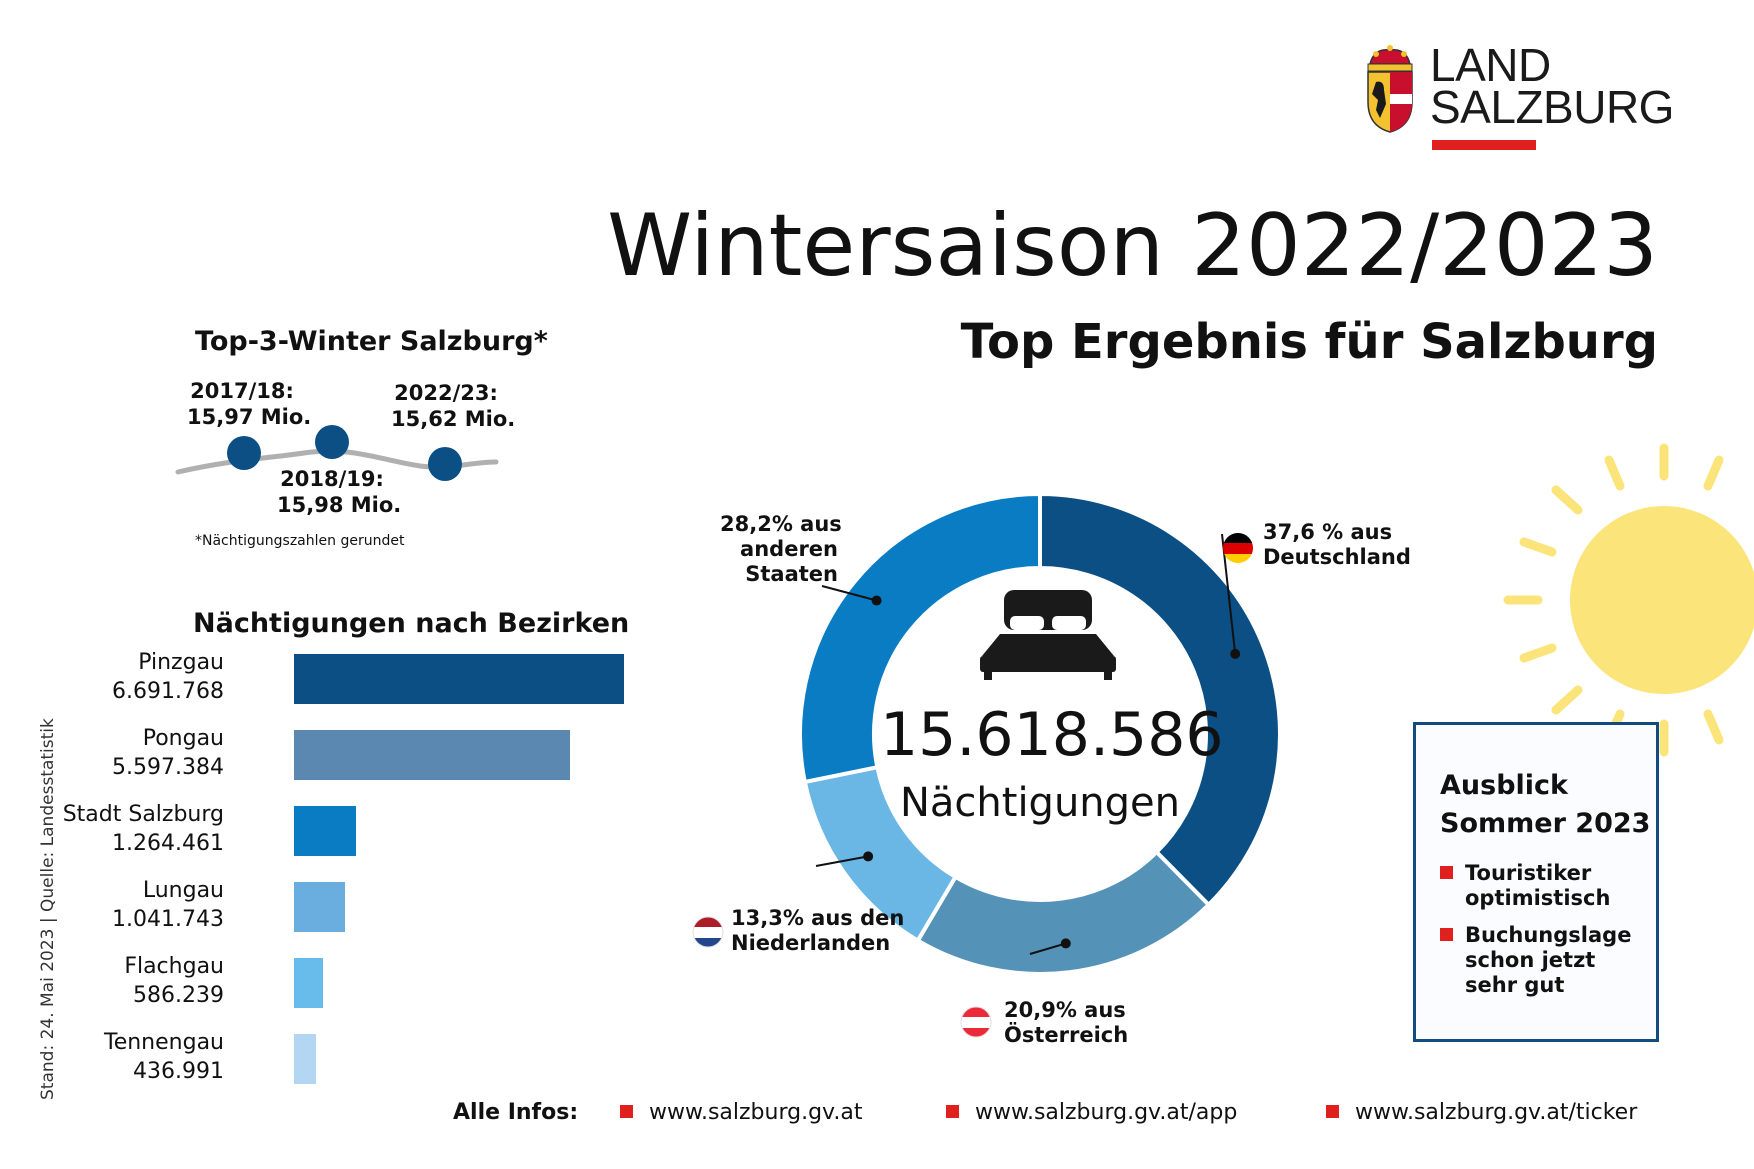  What do you see at coordinates (168, 843) in the screenshot?
I see `bar-value-label: 1.264.461` at bounding box center [168, 843].